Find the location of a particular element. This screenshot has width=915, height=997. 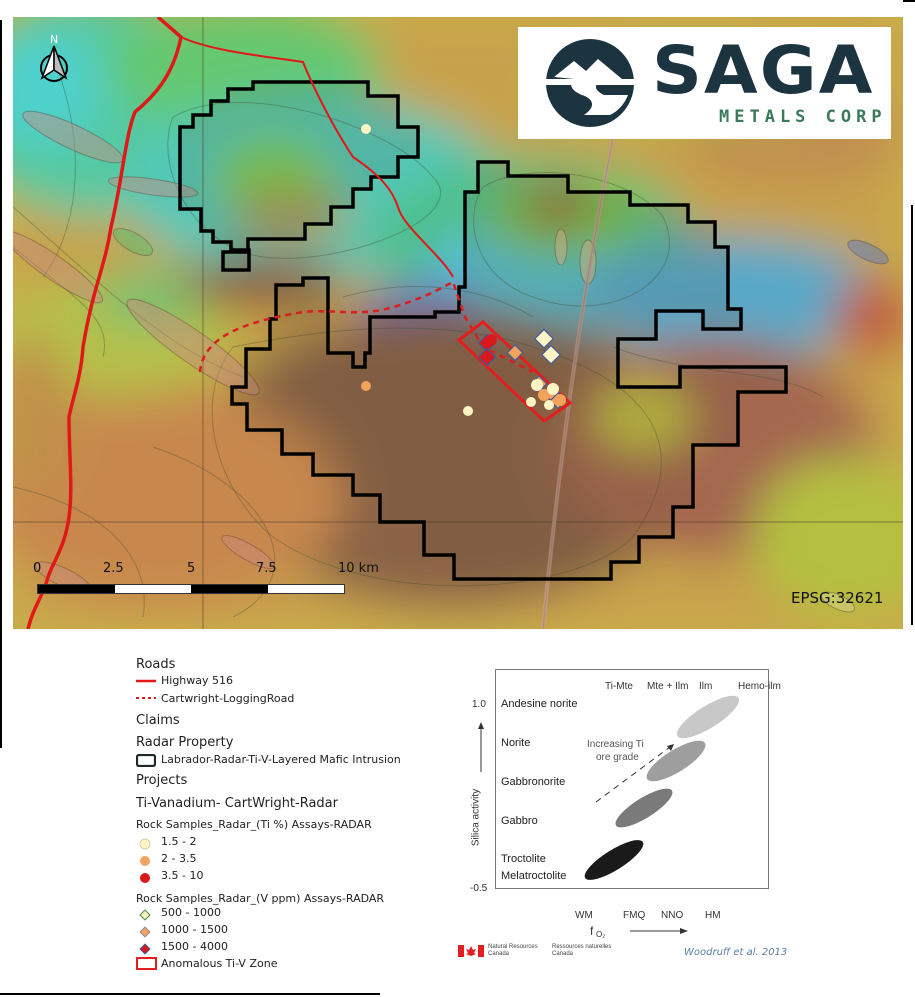

scale-tick-1: 2.5 is located at coordinates (113, 568).